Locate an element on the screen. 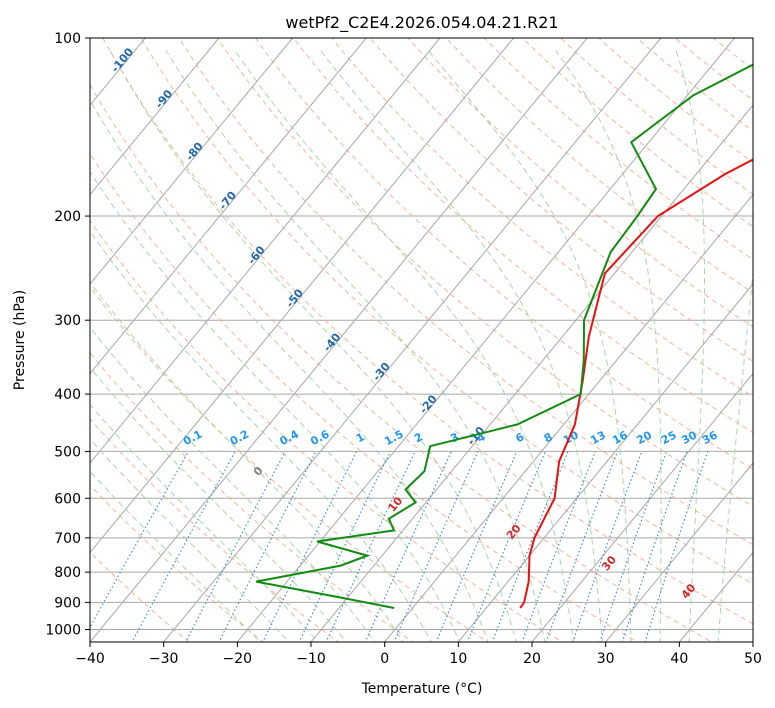 Image resolution: width=775 pixels, height=708 pixels. x-tick-label: 30 is located at coordinates (606, 659).